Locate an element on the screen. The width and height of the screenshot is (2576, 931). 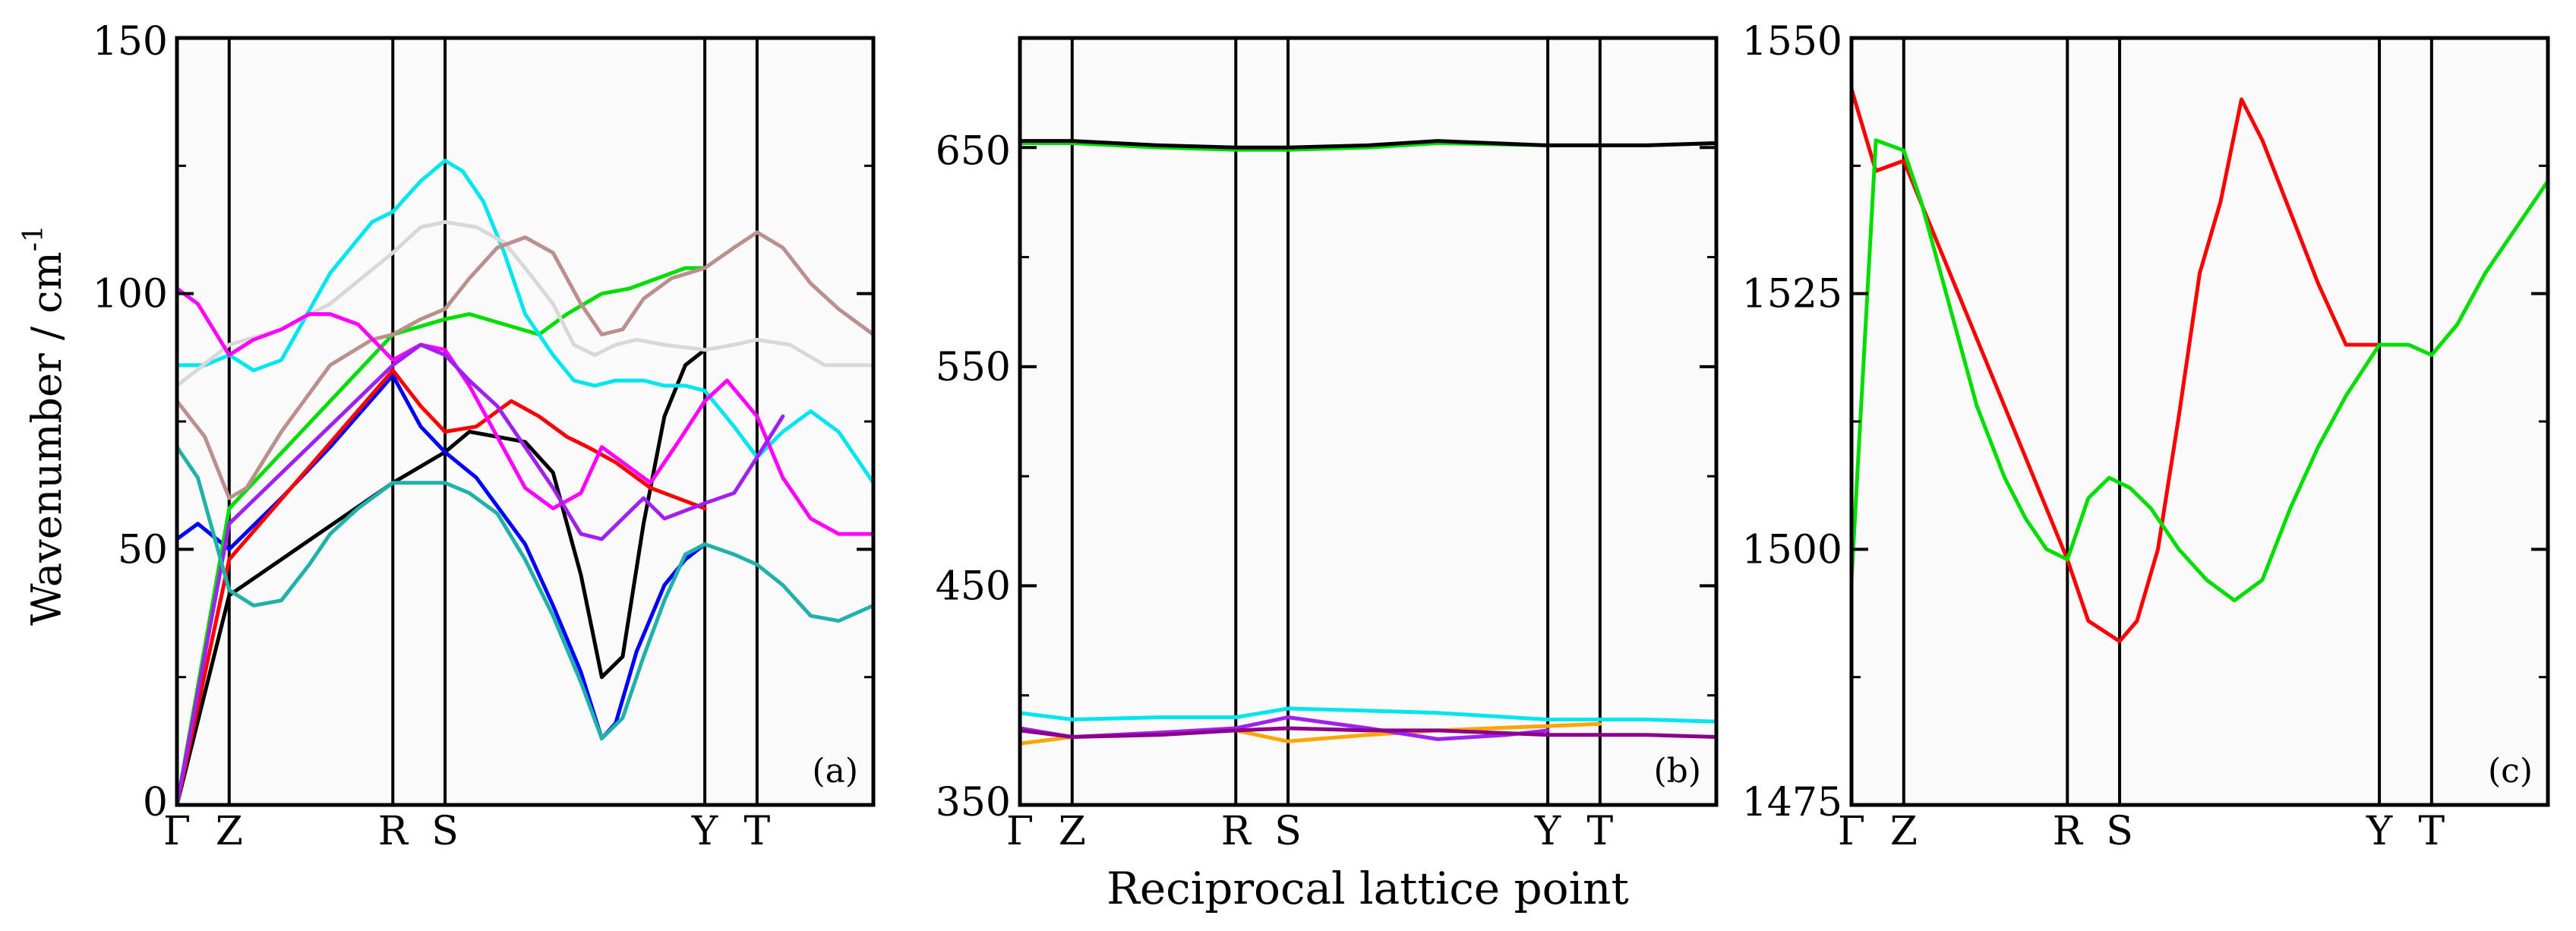
y-axis-label-group: Wavenumber / cm-1 is located at coordinates (44, 425).